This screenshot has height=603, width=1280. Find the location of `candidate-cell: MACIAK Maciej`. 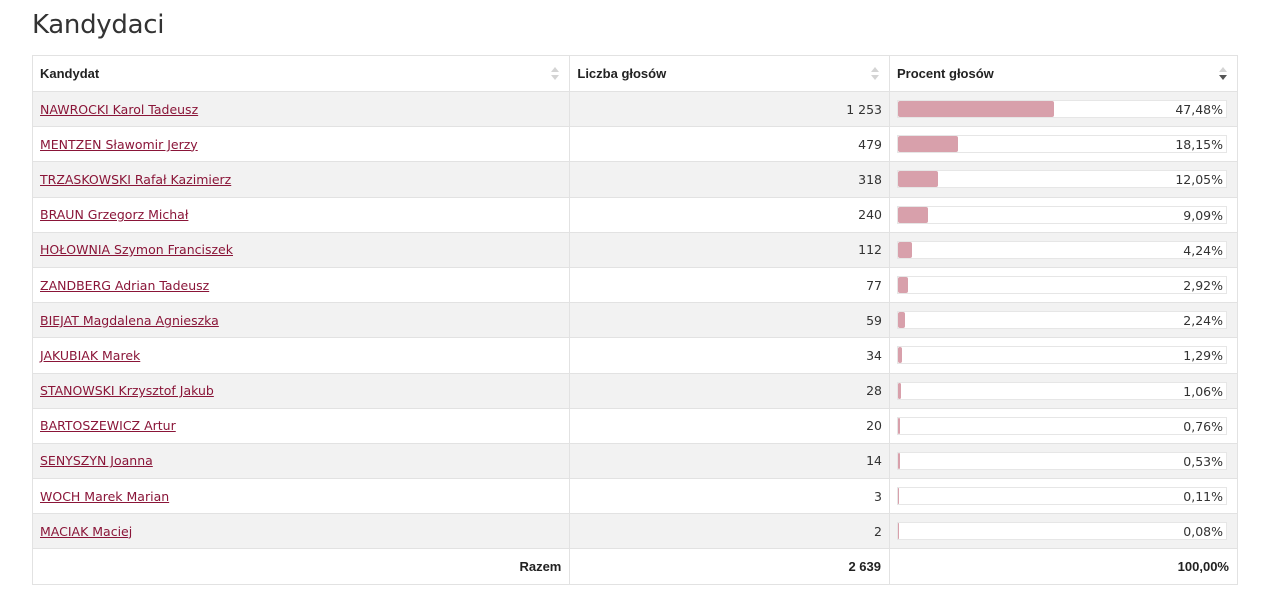

candidate-cell: MACIAK Maciej is located at coordinates (301, 531).